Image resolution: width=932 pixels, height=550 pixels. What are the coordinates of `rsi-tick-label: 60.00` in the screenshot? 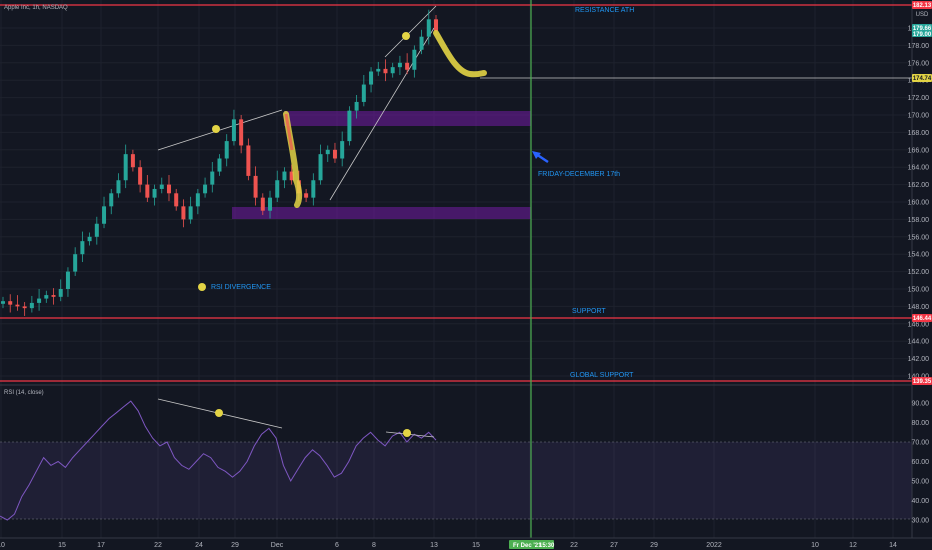 It's located at (920, 462).